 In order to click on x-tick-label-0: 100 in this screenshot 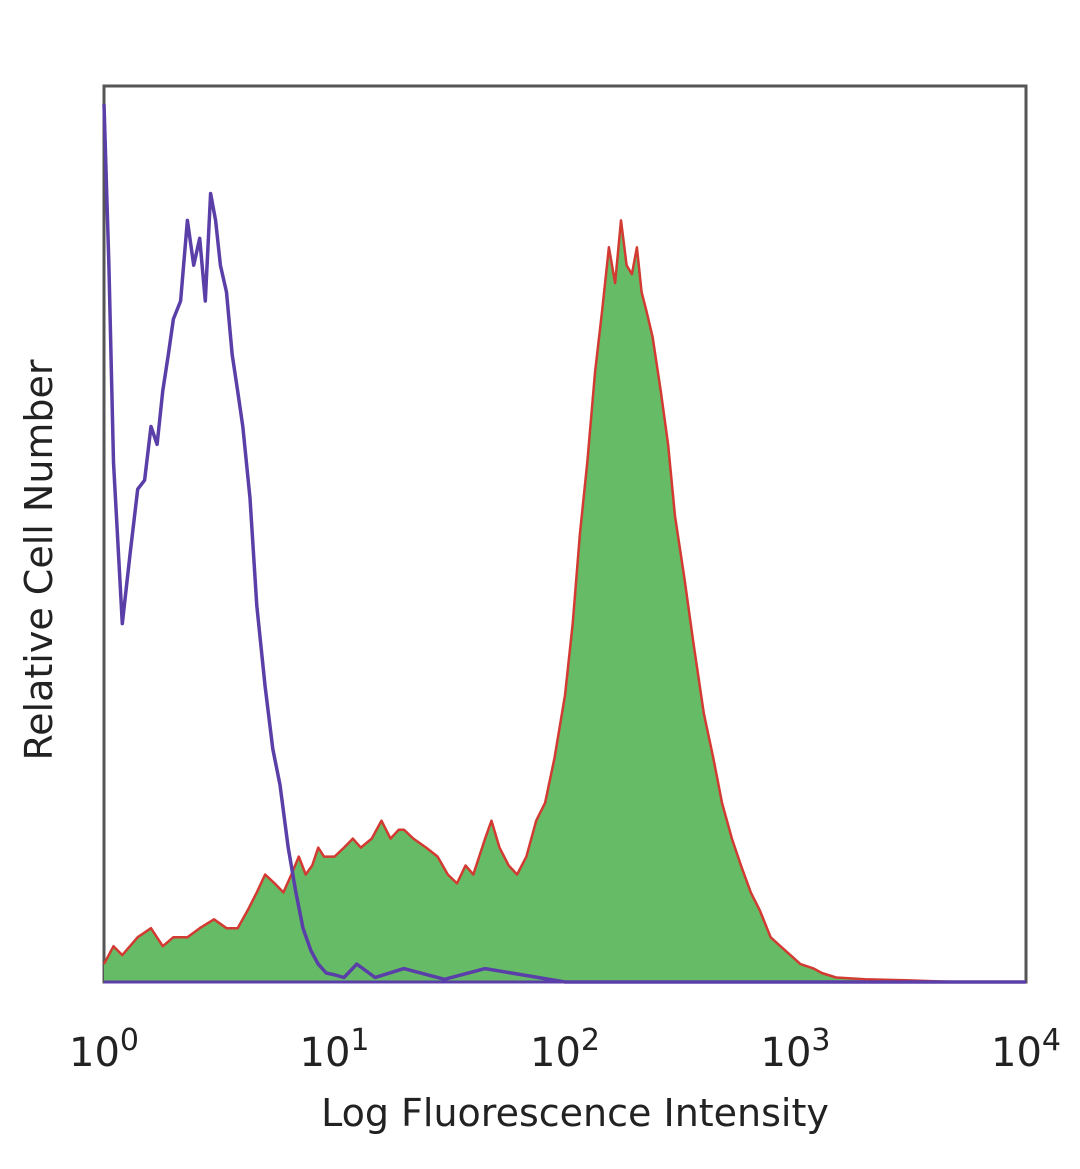, I will do `click(104, 1049)`.